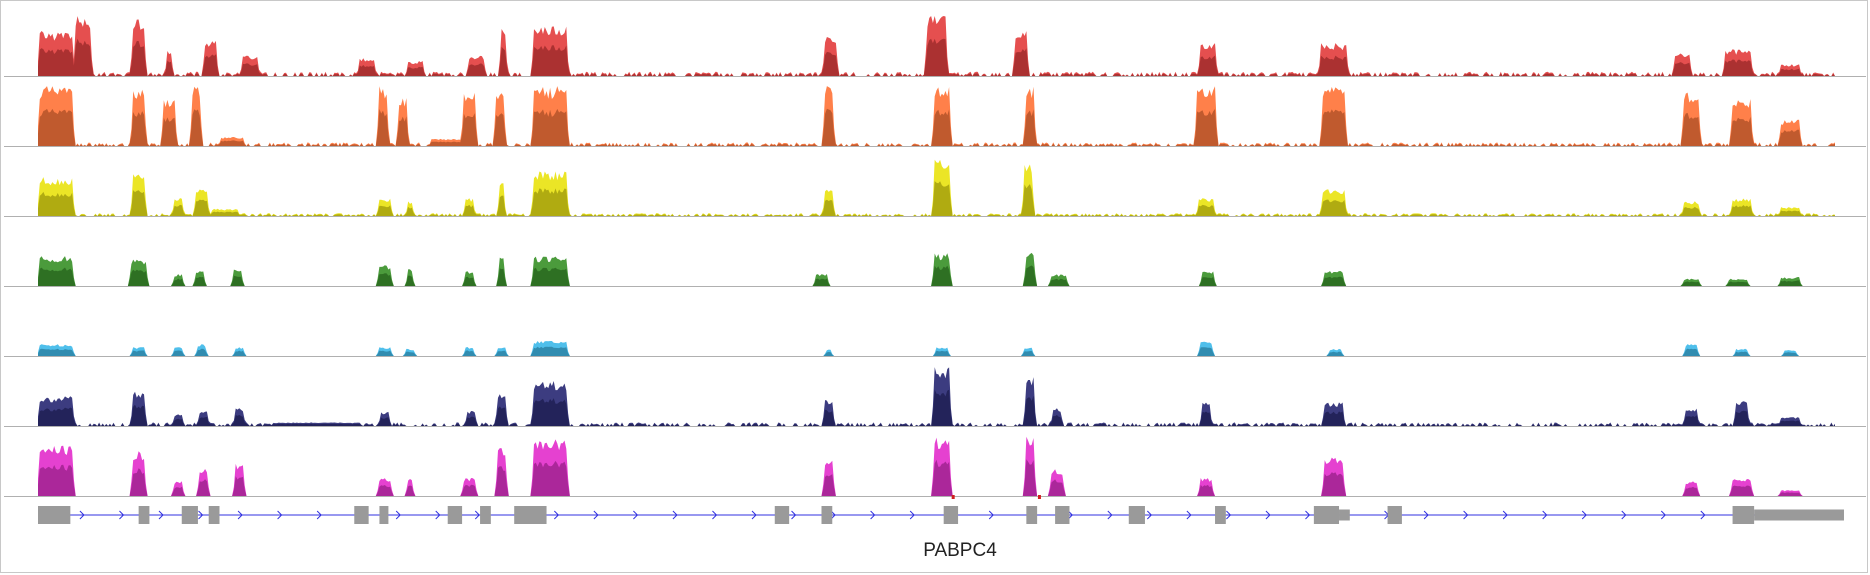  I want to click on coverage-area, so click(936, 348).